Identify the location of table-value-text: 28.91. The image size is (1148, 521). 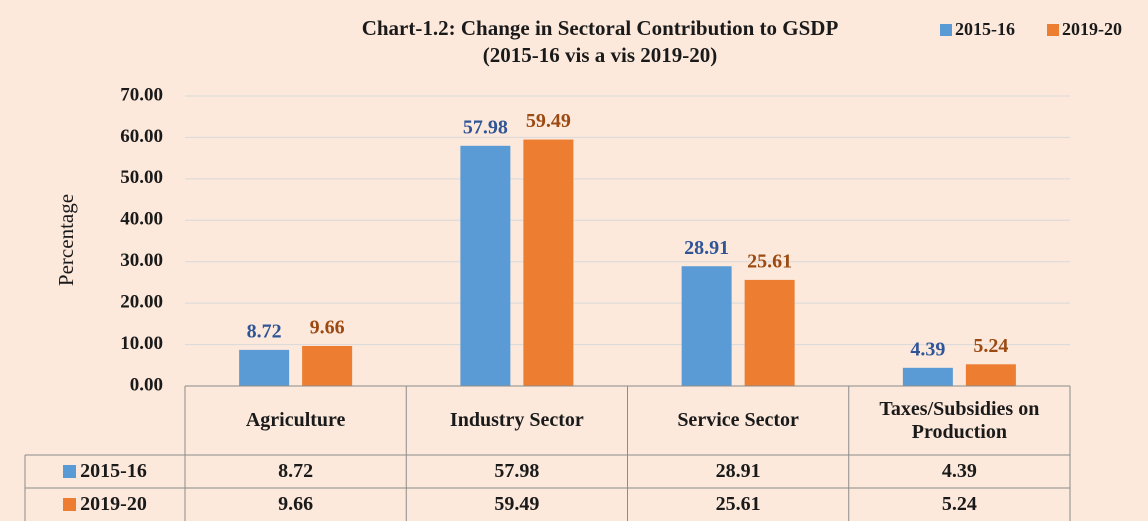
(738, 471).